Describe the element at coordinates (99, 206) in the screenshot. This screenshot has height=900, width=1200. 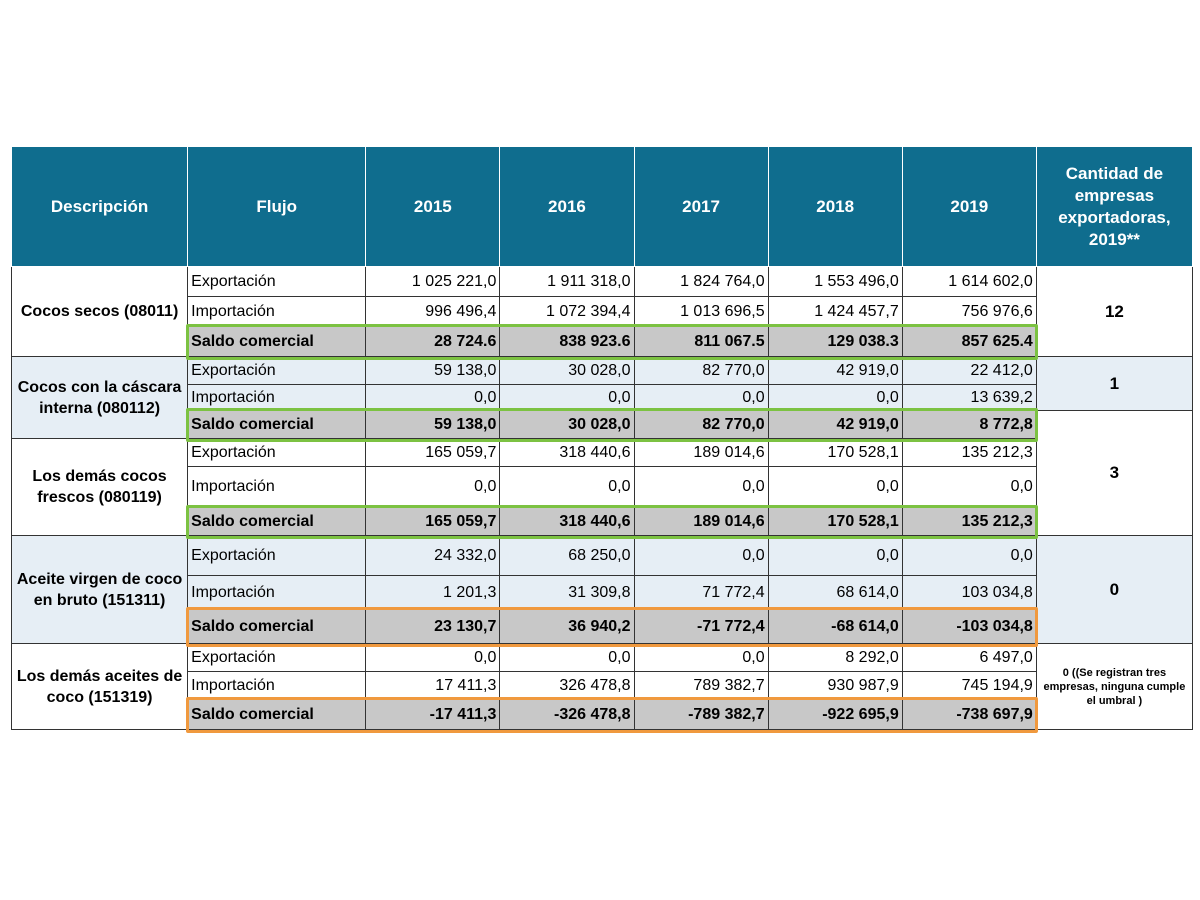
I see `header-descripcion: Descripción` at that location.